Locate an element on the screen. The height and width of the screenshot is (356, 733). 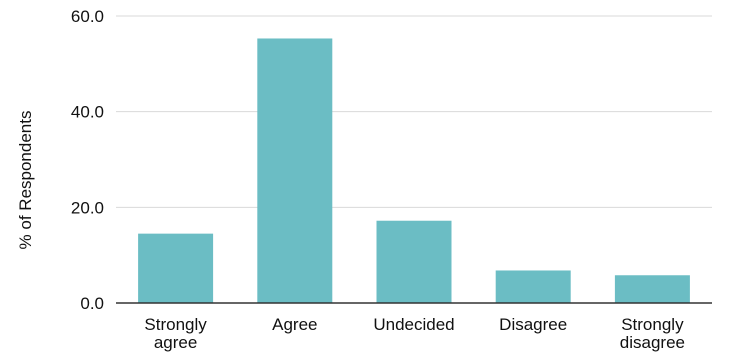
x-category-label-line: disagree is located at coordinates (652, 342).